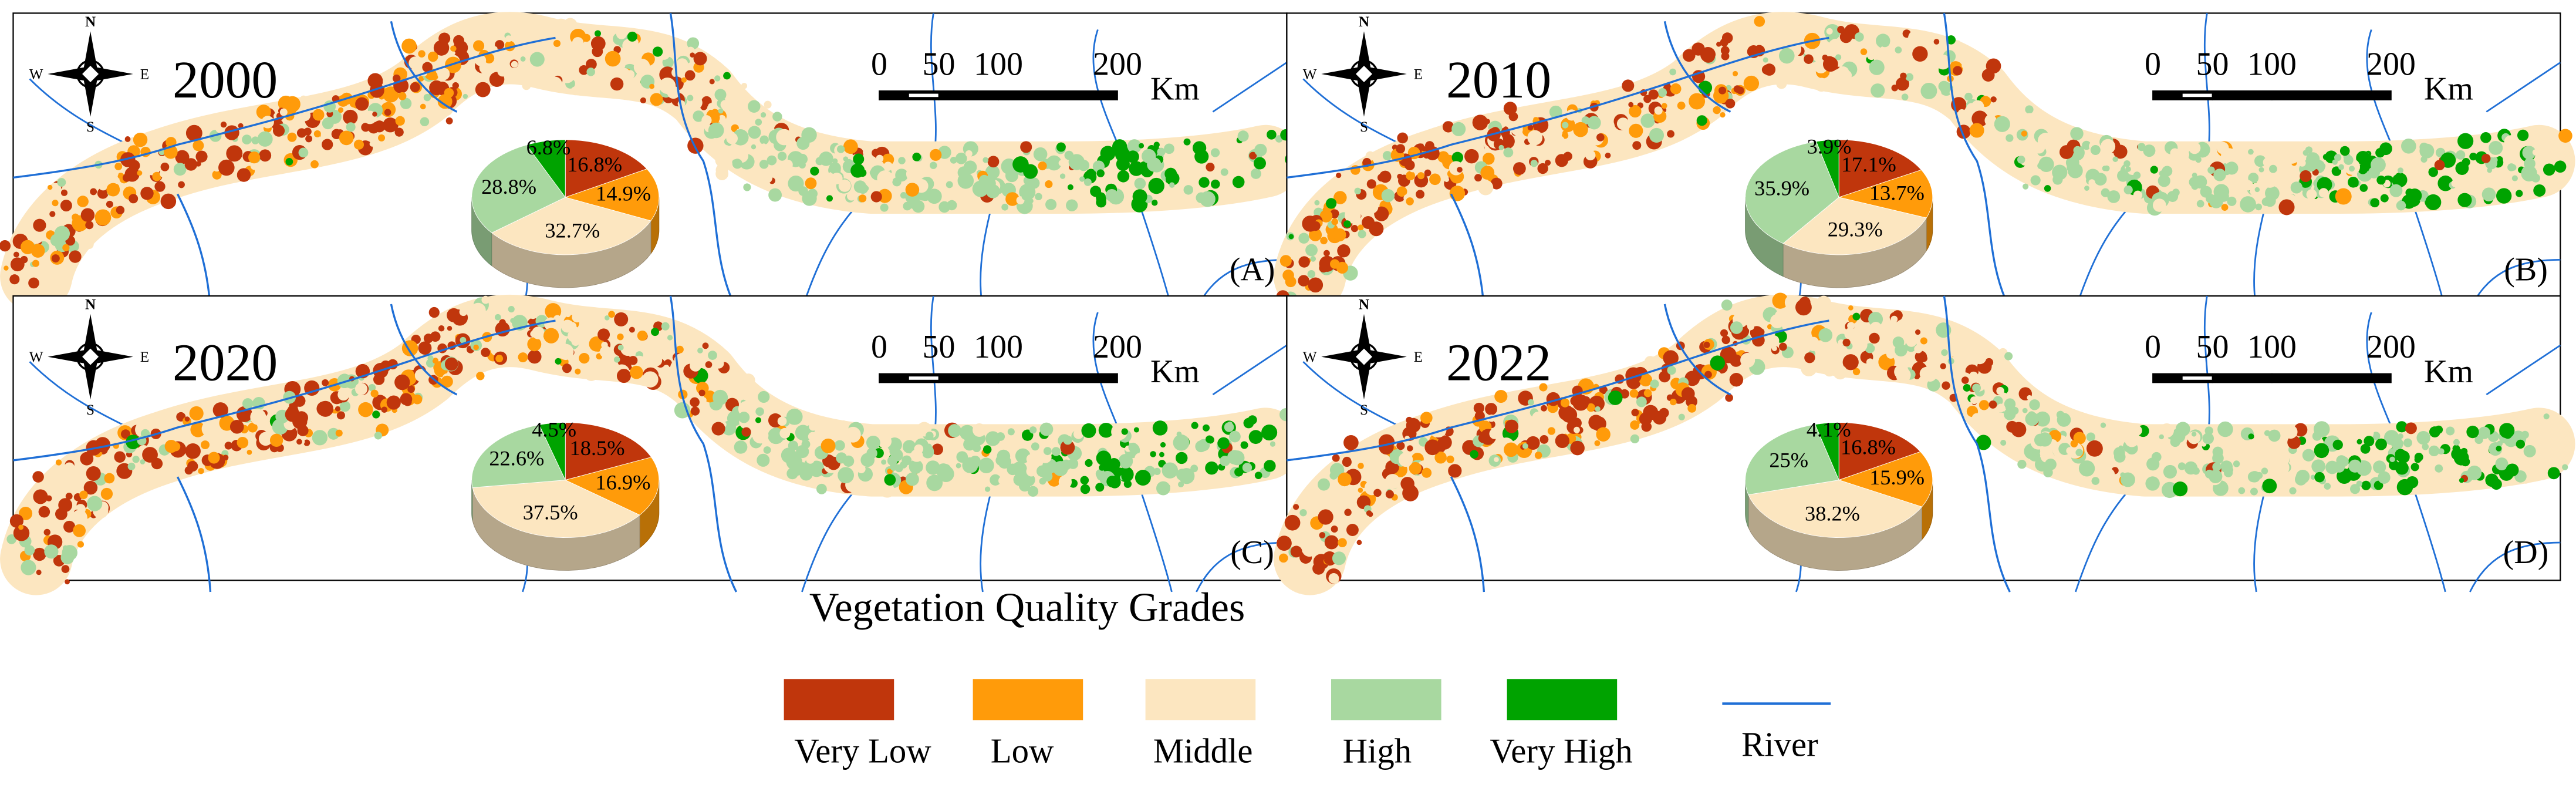 This screenshot has width=2576, height=788. I want to click on pie-value-label: 16.8%, so click(1868, 447).